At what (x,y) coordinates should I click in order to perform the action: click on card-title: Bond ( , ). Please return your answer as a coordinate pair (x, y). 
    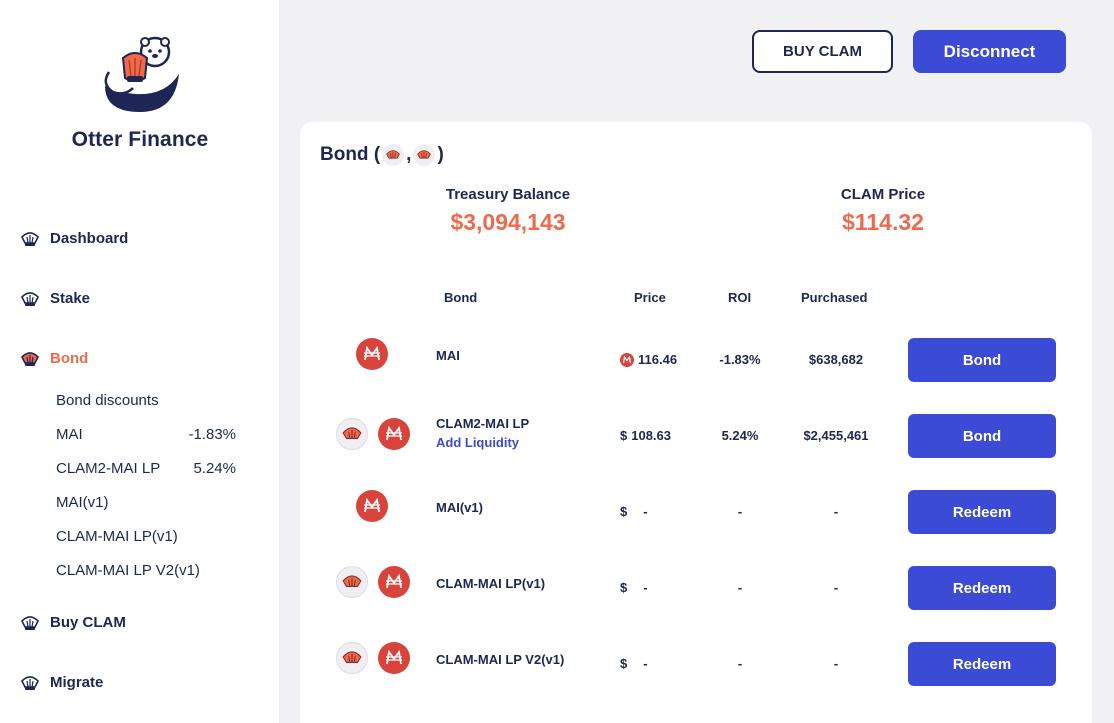
    Looking at the image, I should click on (382, 155).